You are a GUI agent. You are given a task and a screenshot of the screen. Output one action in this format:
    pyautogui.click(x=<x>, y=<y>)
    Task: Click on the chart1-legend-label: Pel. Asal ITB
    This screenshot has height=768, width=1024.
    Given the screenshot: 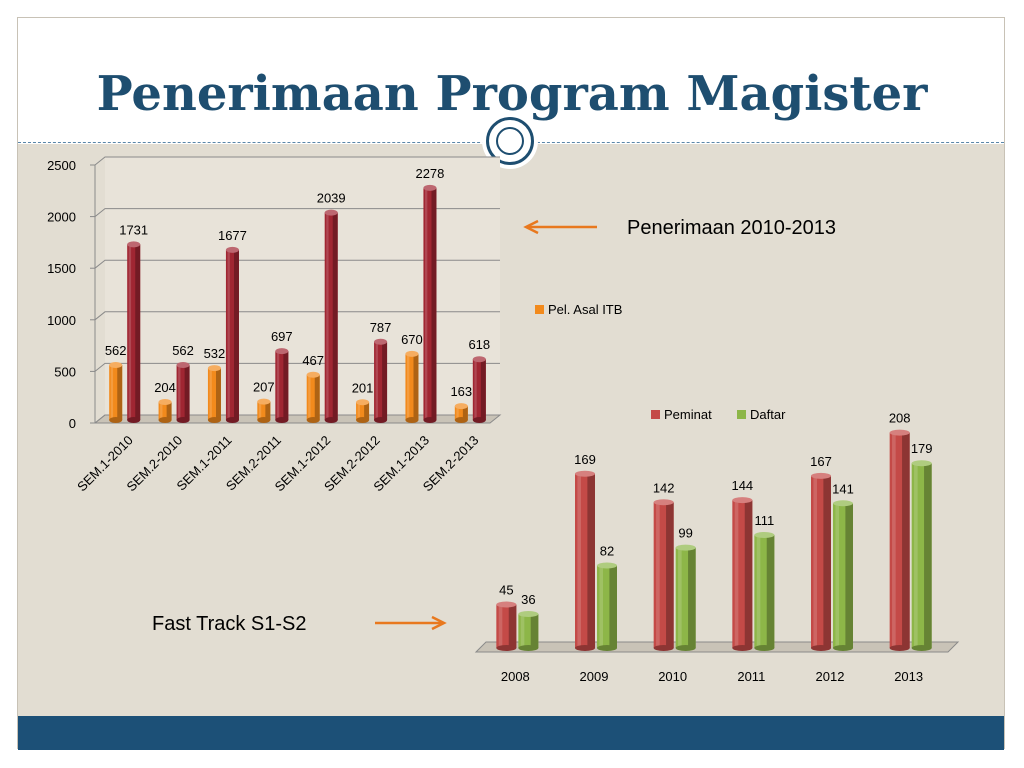 What is the action you would take?
    pyautogui.click(x=585, y=309)
    